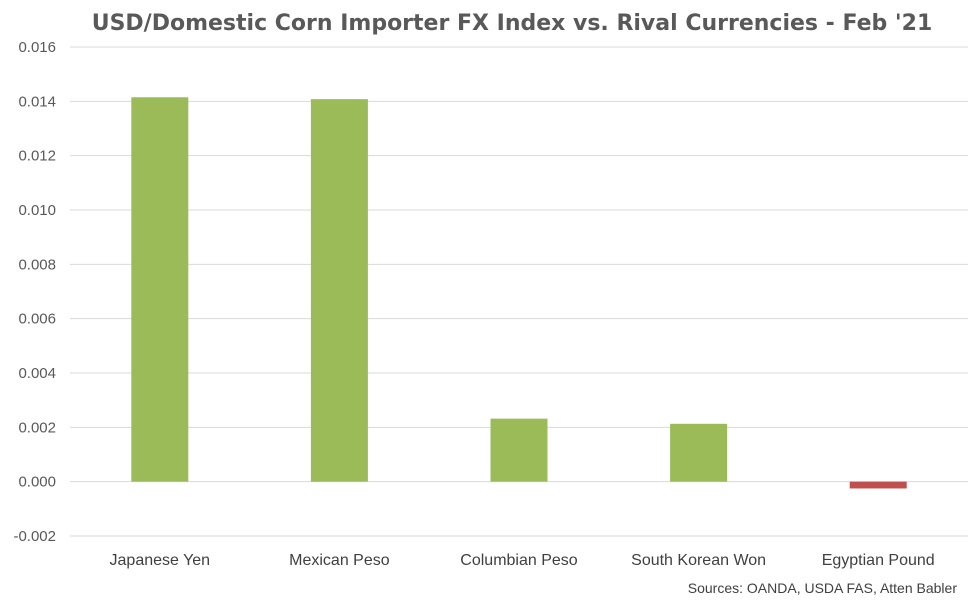 The height and width of the screenshot is (601, 976). What do you see at coordinates (37, 427) in the screenshot?
I see `y-tick-label: 0.002` at bounding box center [37, 427].